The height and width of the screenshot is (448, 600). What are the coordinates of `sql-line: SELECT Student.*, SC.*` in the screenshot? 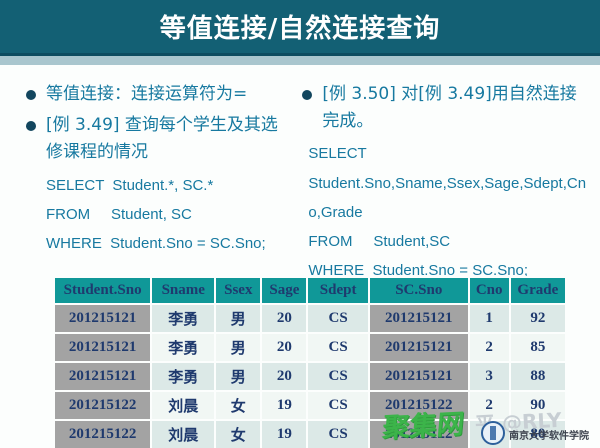 It's located at (130, 185).